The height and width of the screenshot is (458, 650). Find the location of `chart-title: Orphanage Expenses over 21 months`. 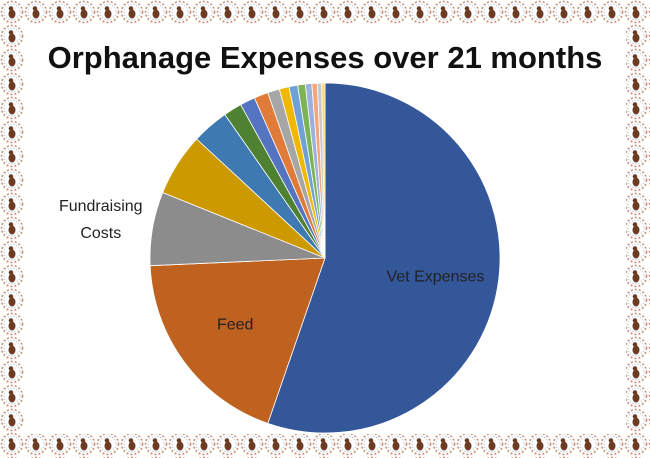

chart-title: Orphanage Expenses over 21 months is located at coordinates (325, 57).